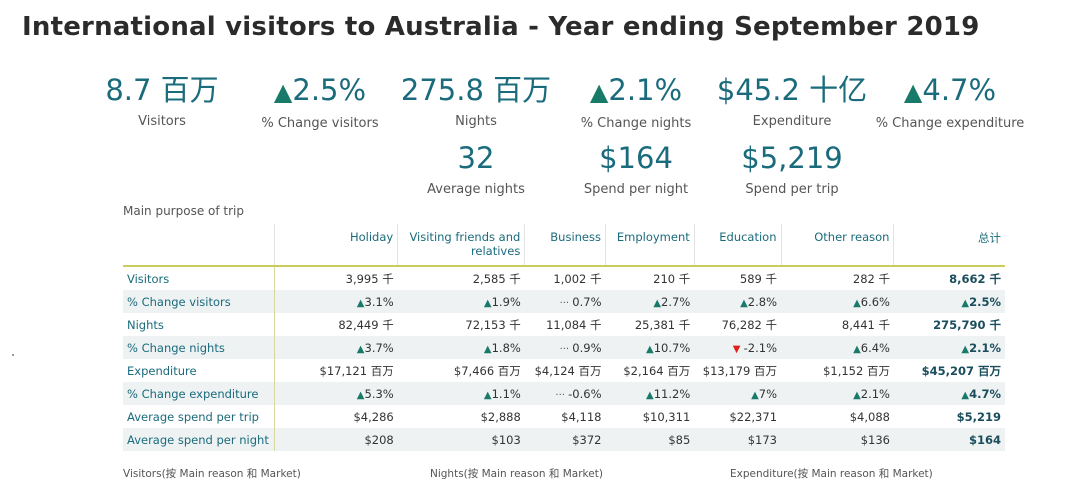 This screenshot has height=484, width=1080. I want to click on cell-value: 7%, so click(768, 393).